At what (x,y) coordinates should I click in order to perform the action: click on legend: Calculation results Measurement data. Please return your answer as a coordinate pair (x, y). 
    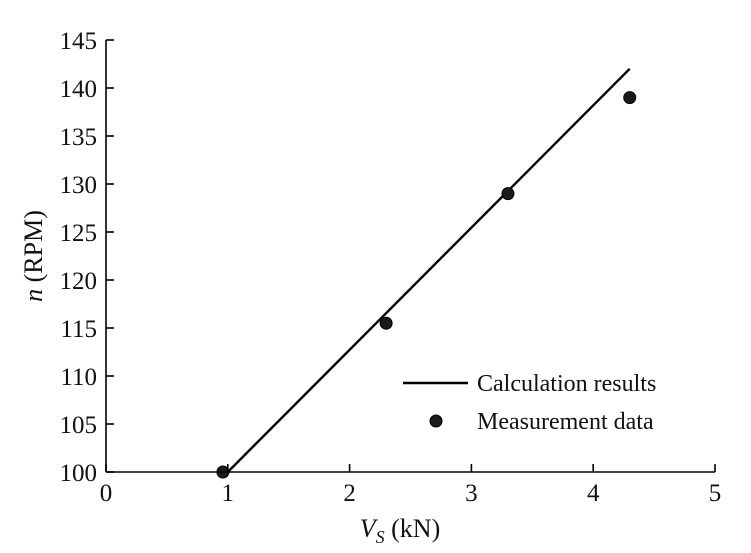
    Looking at the image, I should click on (529, 403).